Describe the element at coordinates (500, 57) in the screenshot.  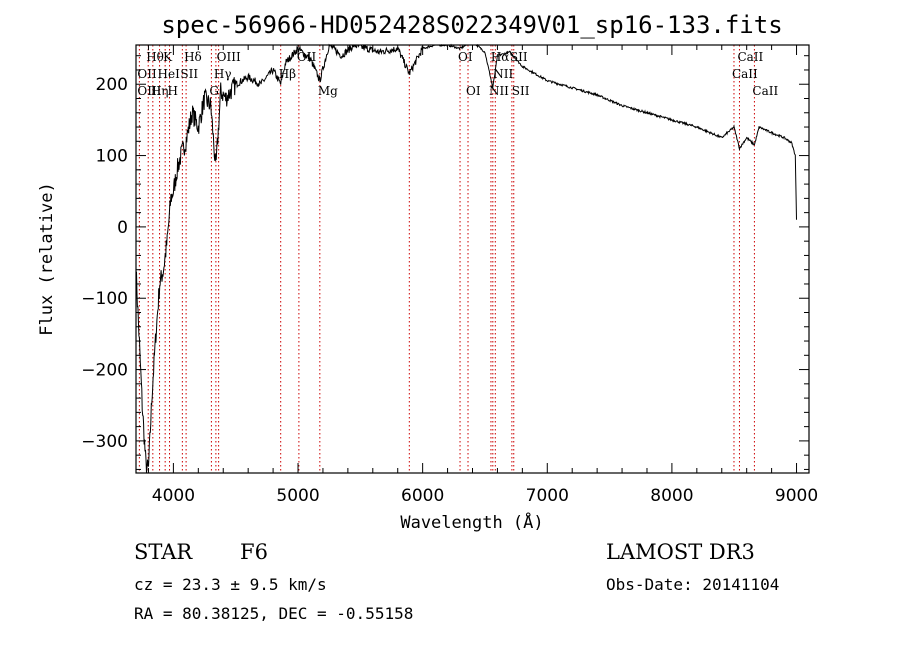
I see `line-label-Hα: Hα` at that location.